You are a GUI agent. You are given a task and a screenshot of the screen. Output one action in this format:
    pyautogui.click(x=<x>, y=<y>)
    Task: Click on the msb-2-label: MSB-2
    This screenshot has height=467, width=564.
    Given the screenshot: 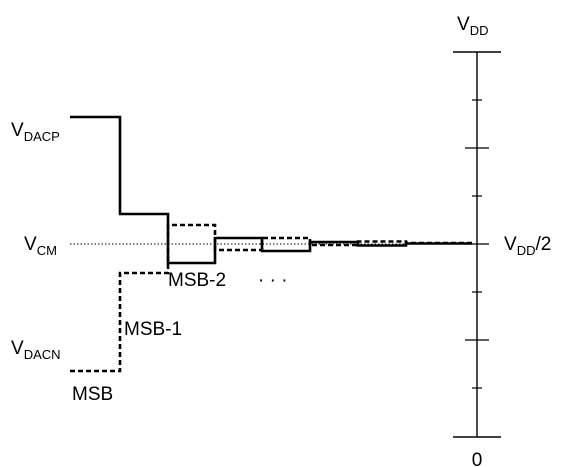 What is the action you would take?
    pyautogui.click(x=197, y=280)
    